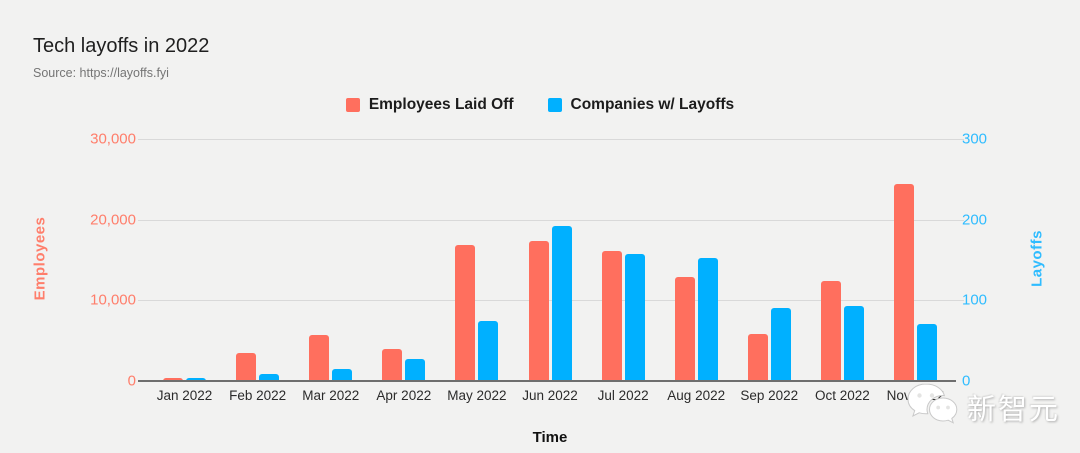 The width and height of the screenshot is (1080, 453). Describe the element at coordinates (975, 300) in the screenshot. I see `axis-tick-label: 100` at that location.